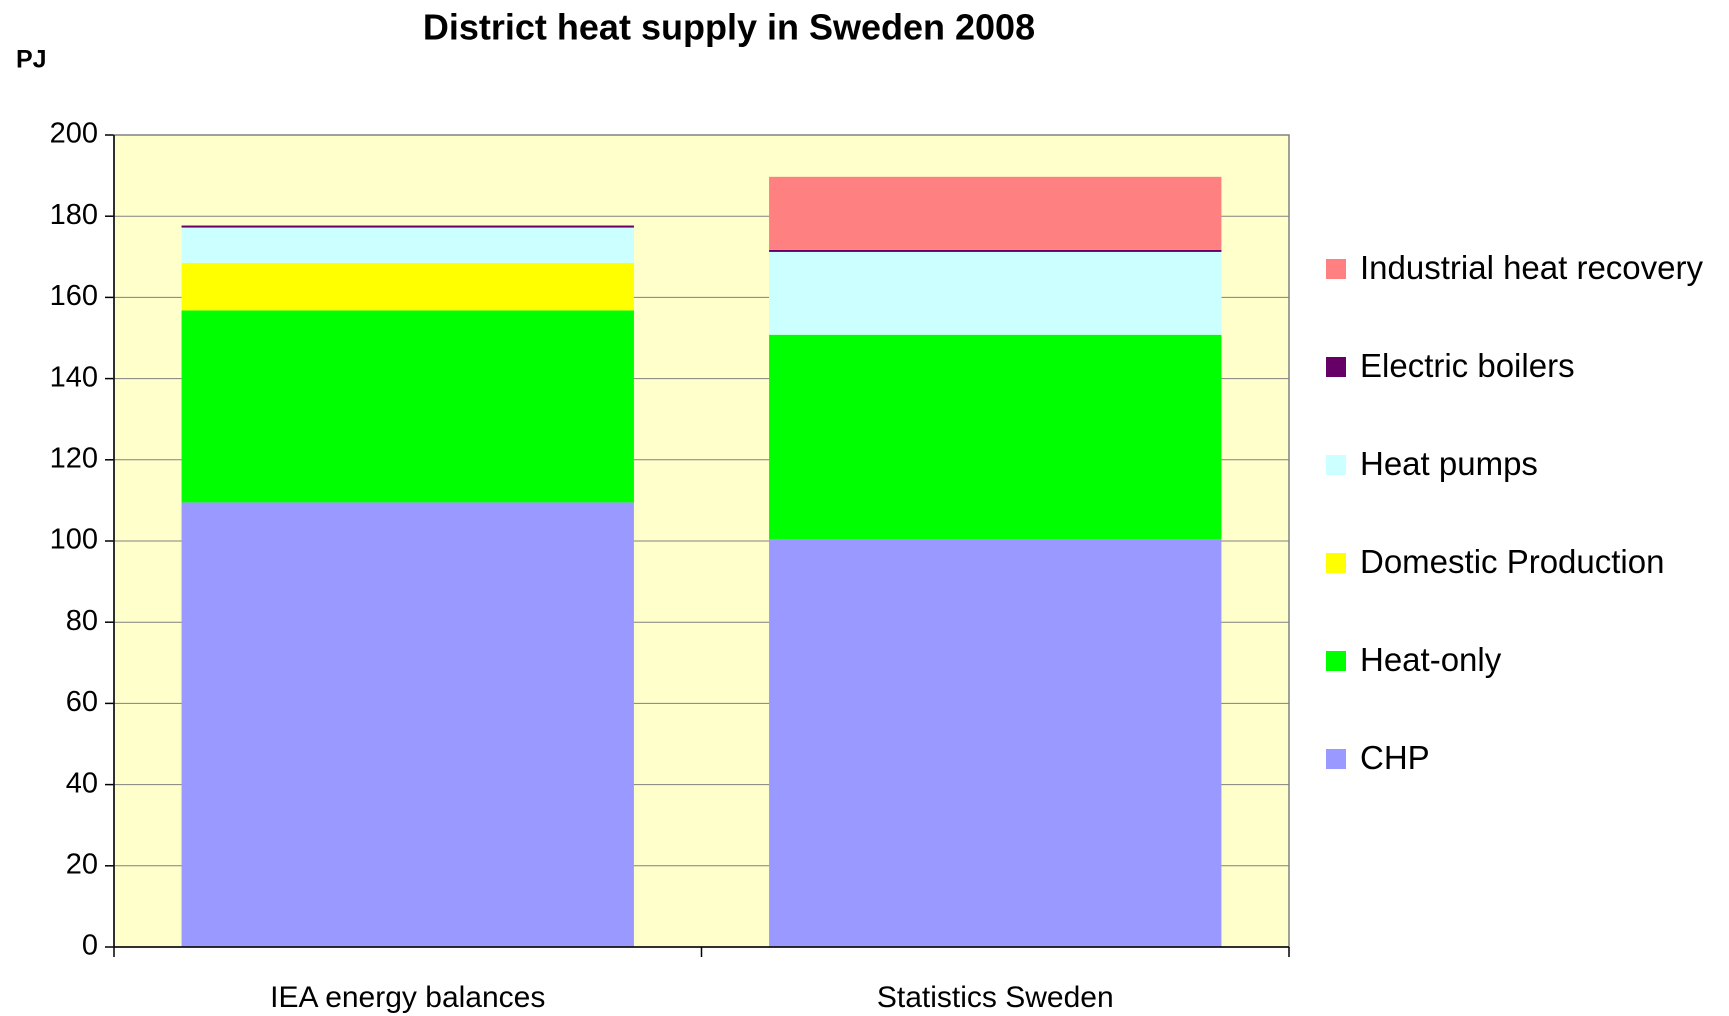 This screenshot has width=1729, height=1016. Describe the element at coordinates (1525, 758) in the screenshot. I see `legend-item: CHP` at that location.